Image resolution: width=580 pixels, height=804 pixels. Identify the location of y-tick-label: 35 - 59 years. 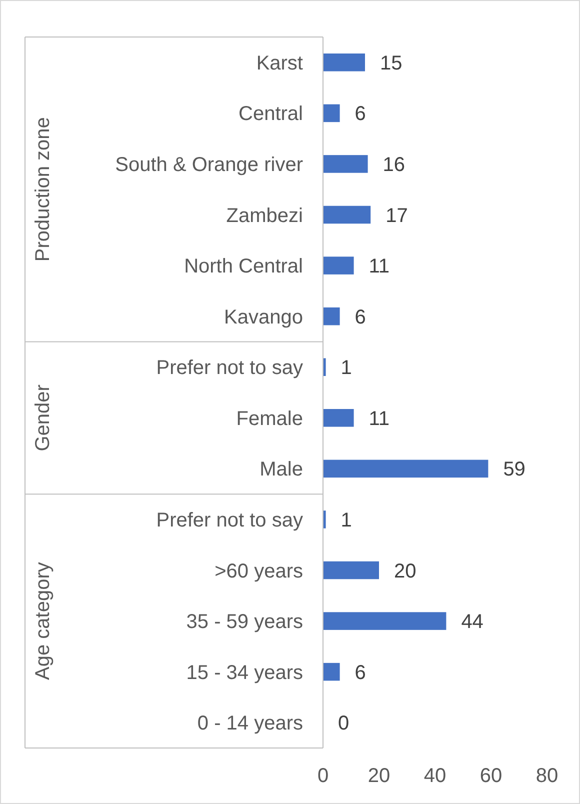
(244, 622).